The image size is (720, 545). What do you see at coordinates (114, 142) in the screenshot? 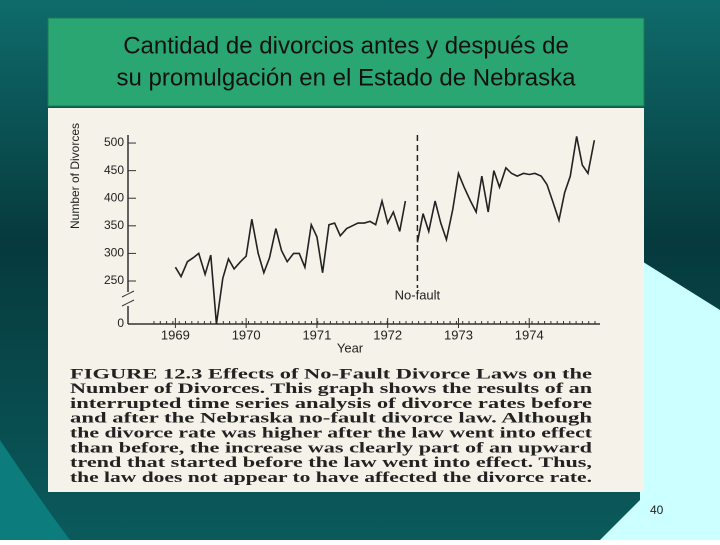
I see `y-tick-label: 500` at bounding box center [114, 142].